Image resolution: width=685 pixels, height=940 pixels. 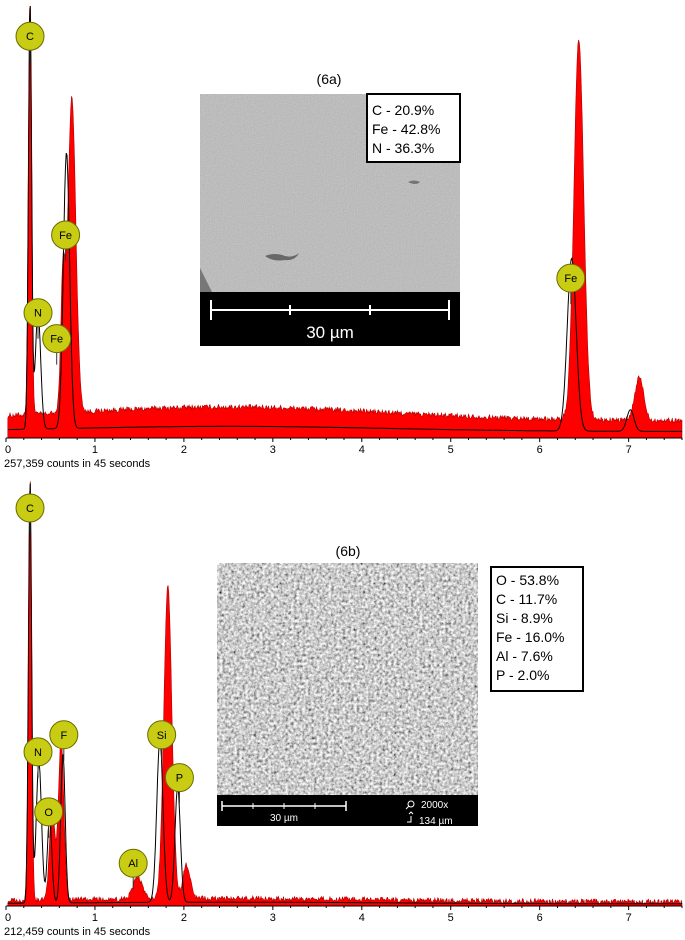 What do you see at coordinates (406, 129) in the screenshot?
I see `composition-line: Fe - 42.8%` at bounding box center [406, 129].